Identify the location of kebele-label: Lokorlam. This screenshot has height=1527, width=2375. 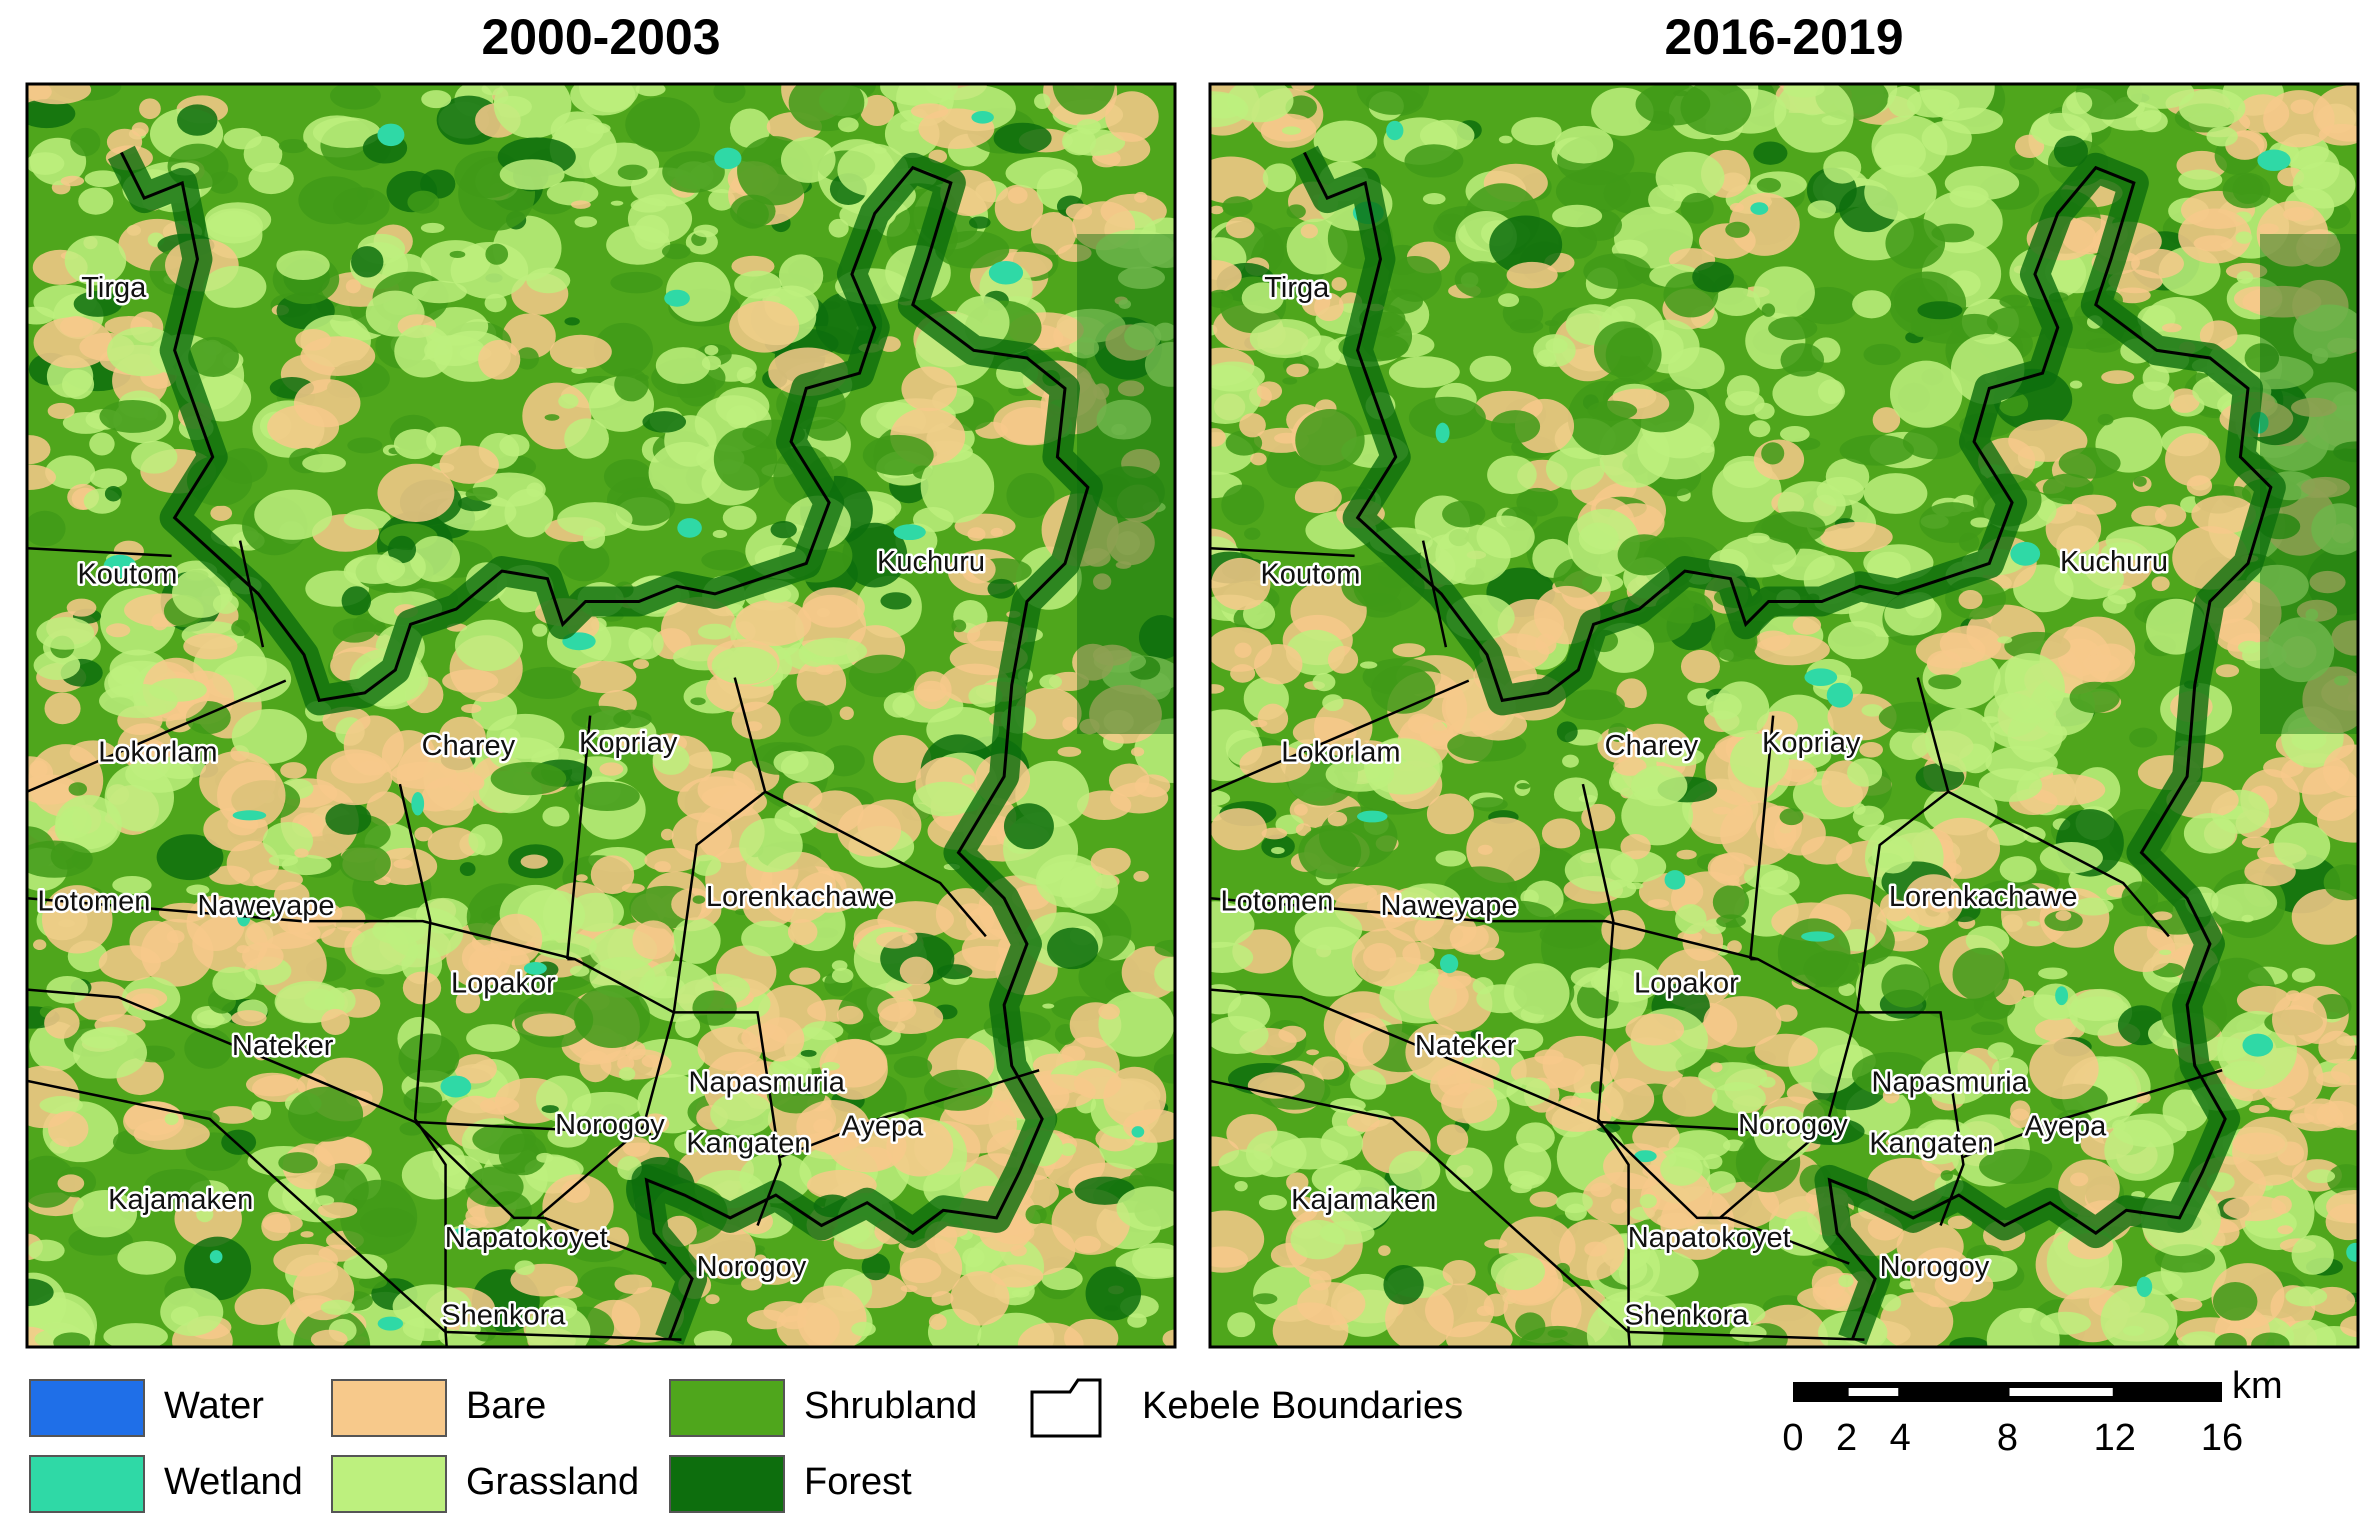
(157, 752).